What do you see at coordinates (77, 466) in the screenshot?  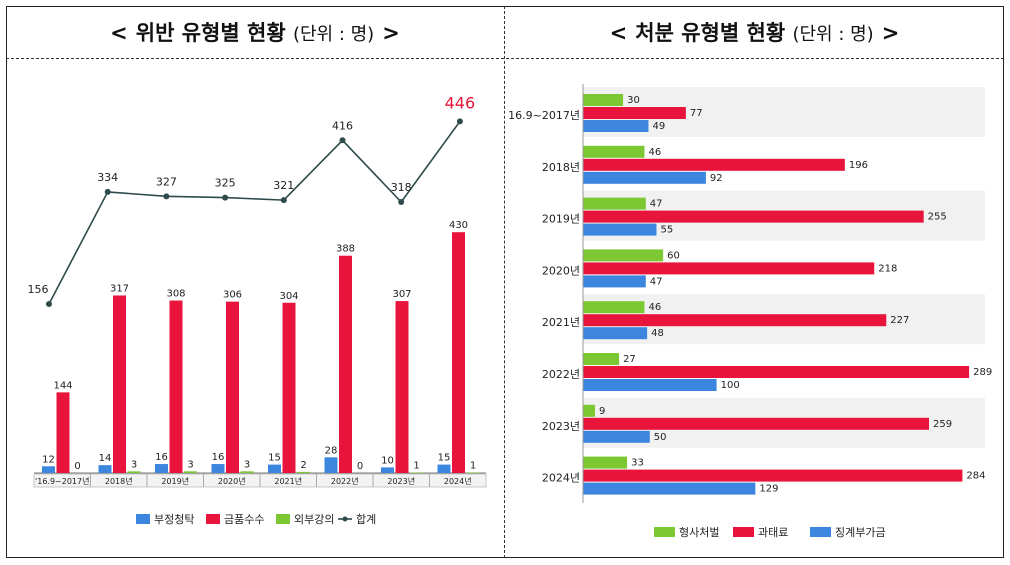 I see `bar-value-label: 0` at bounding box center [77, 466].